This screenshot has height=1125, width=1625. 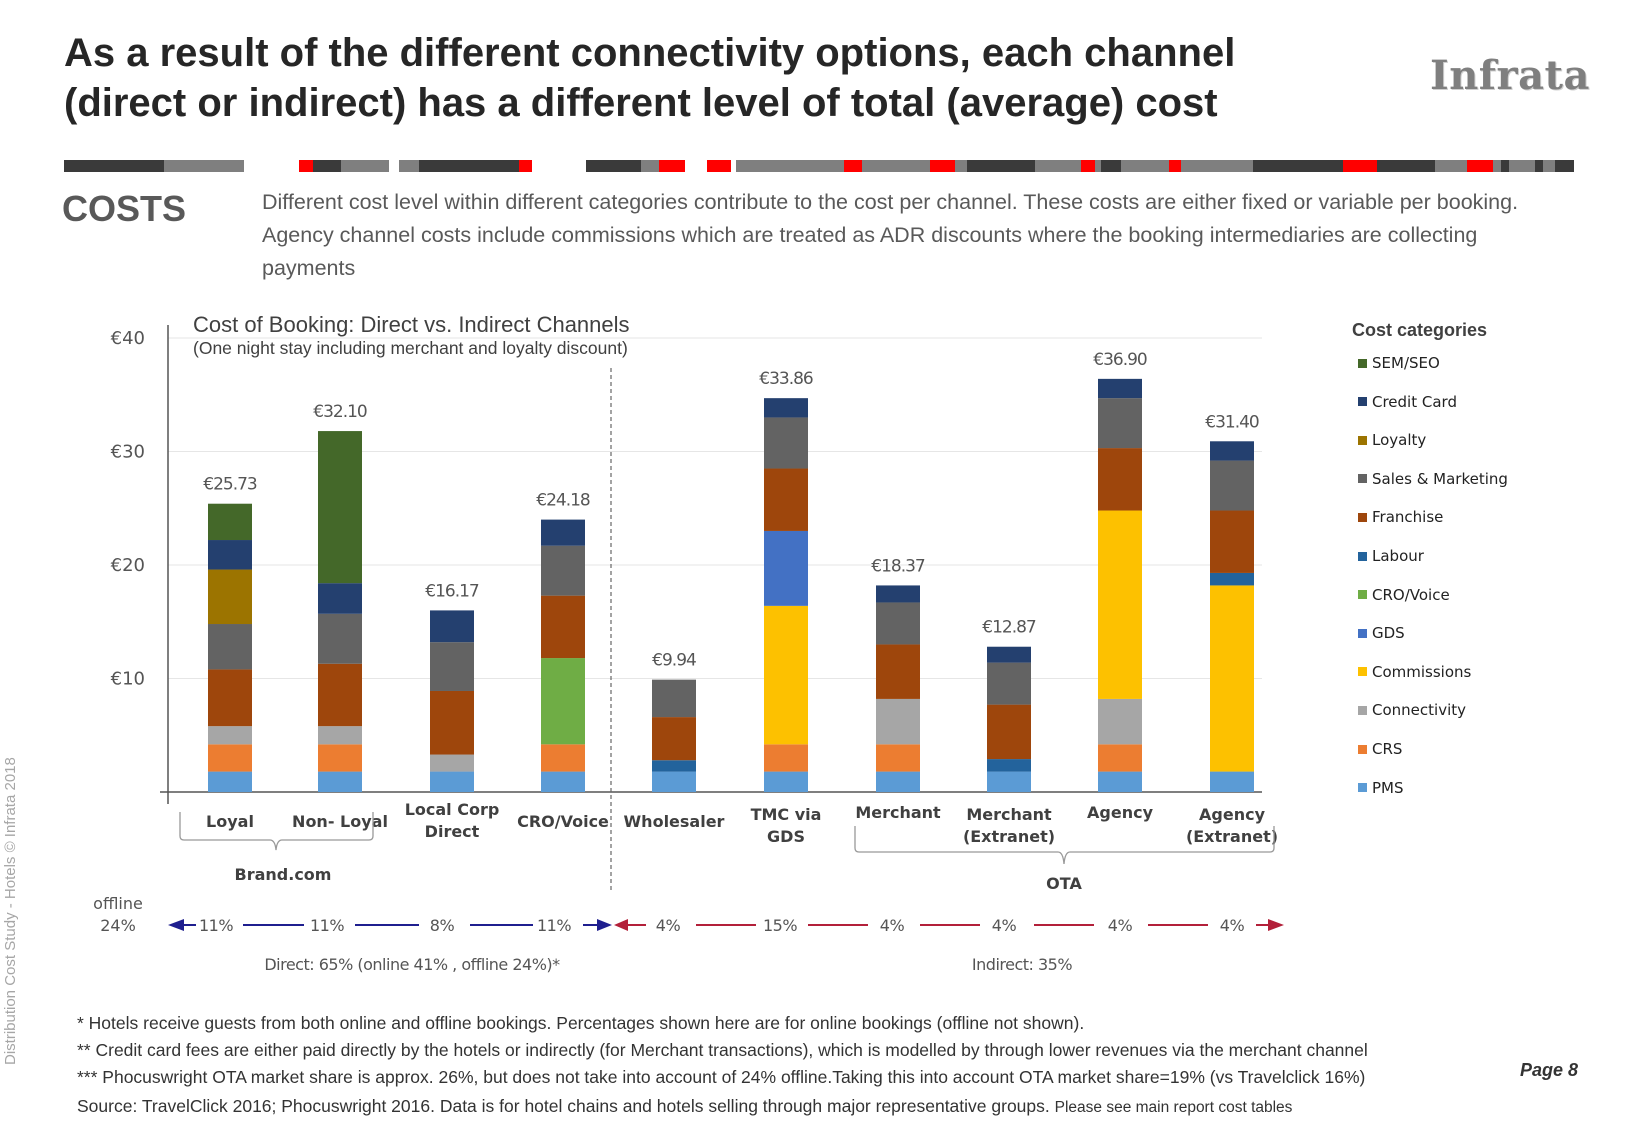 I want to click on legend-item: SEM/SEO, so click(x=1399, y=363).